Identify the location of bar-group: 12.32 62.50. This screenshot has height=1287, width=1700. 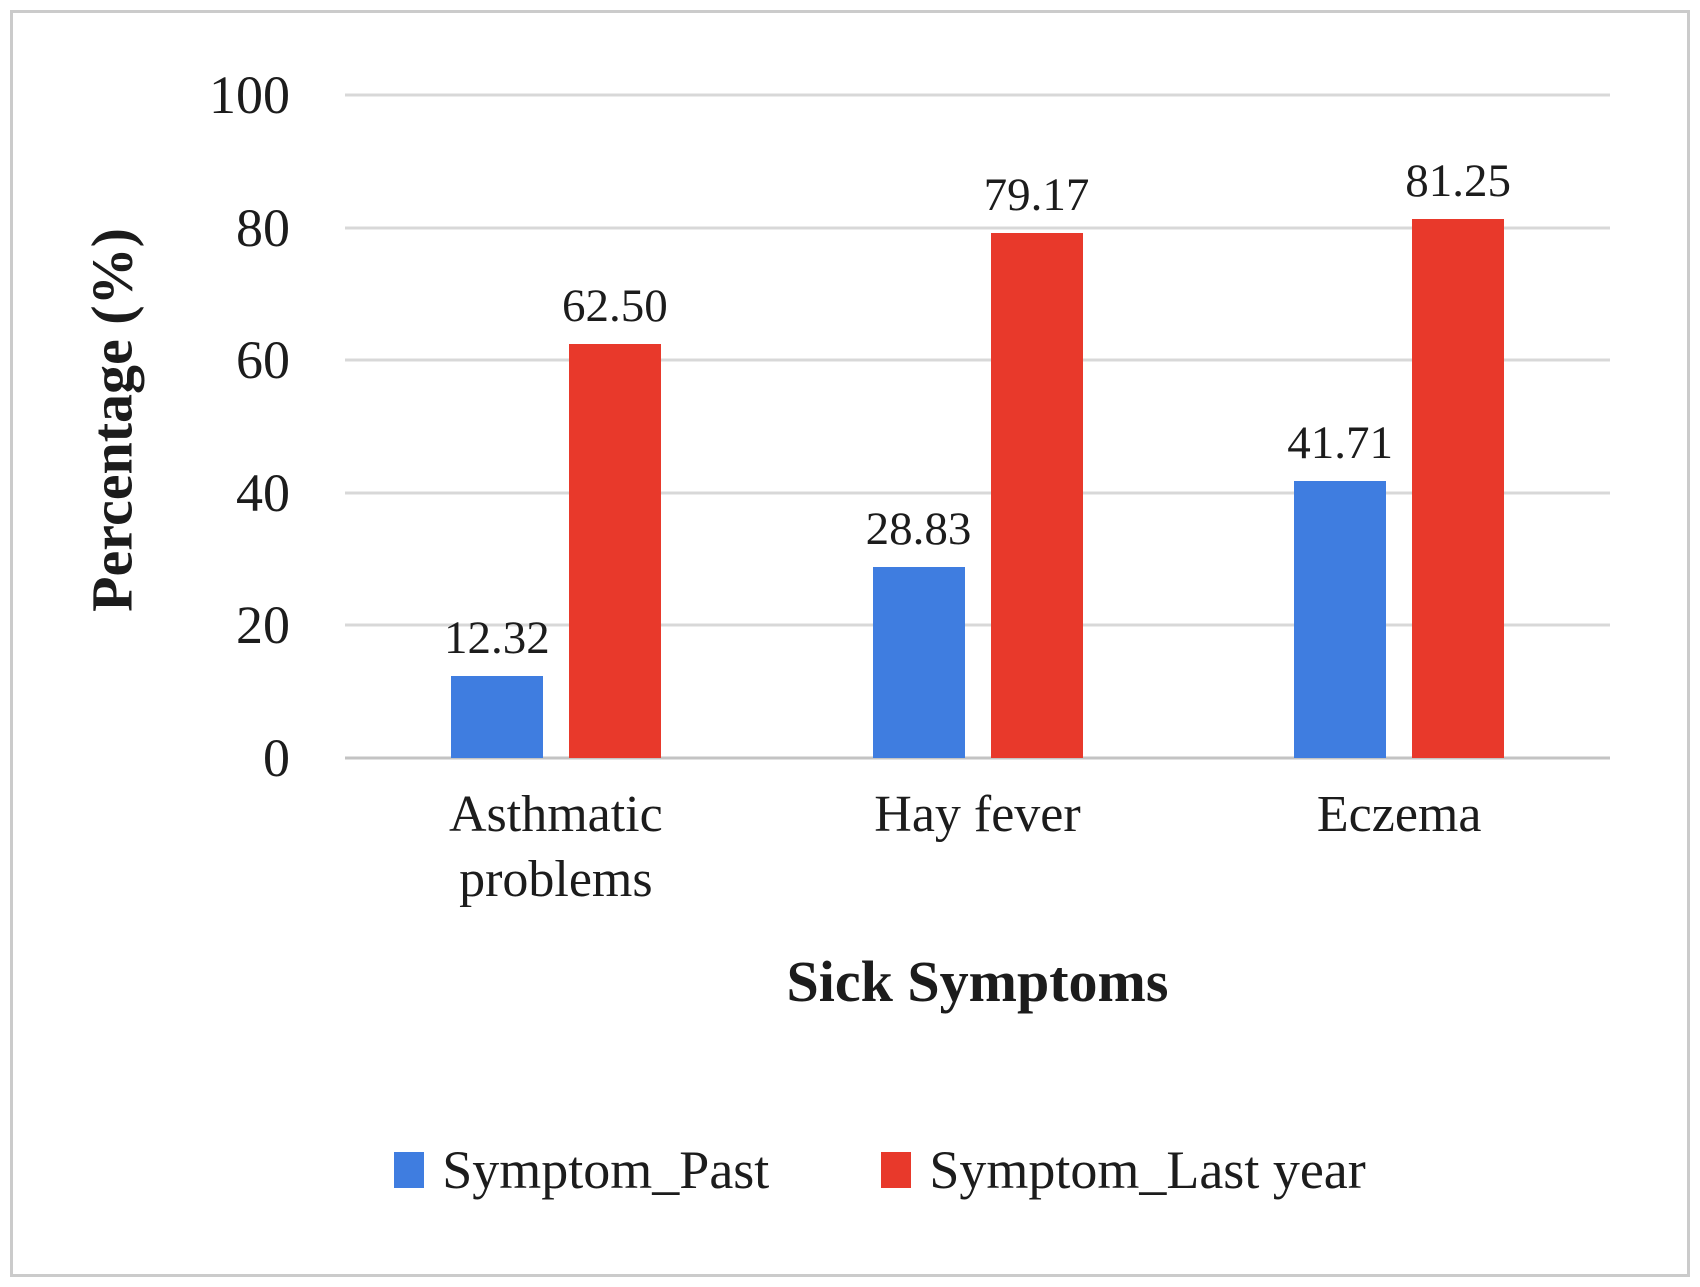
(556, 426).